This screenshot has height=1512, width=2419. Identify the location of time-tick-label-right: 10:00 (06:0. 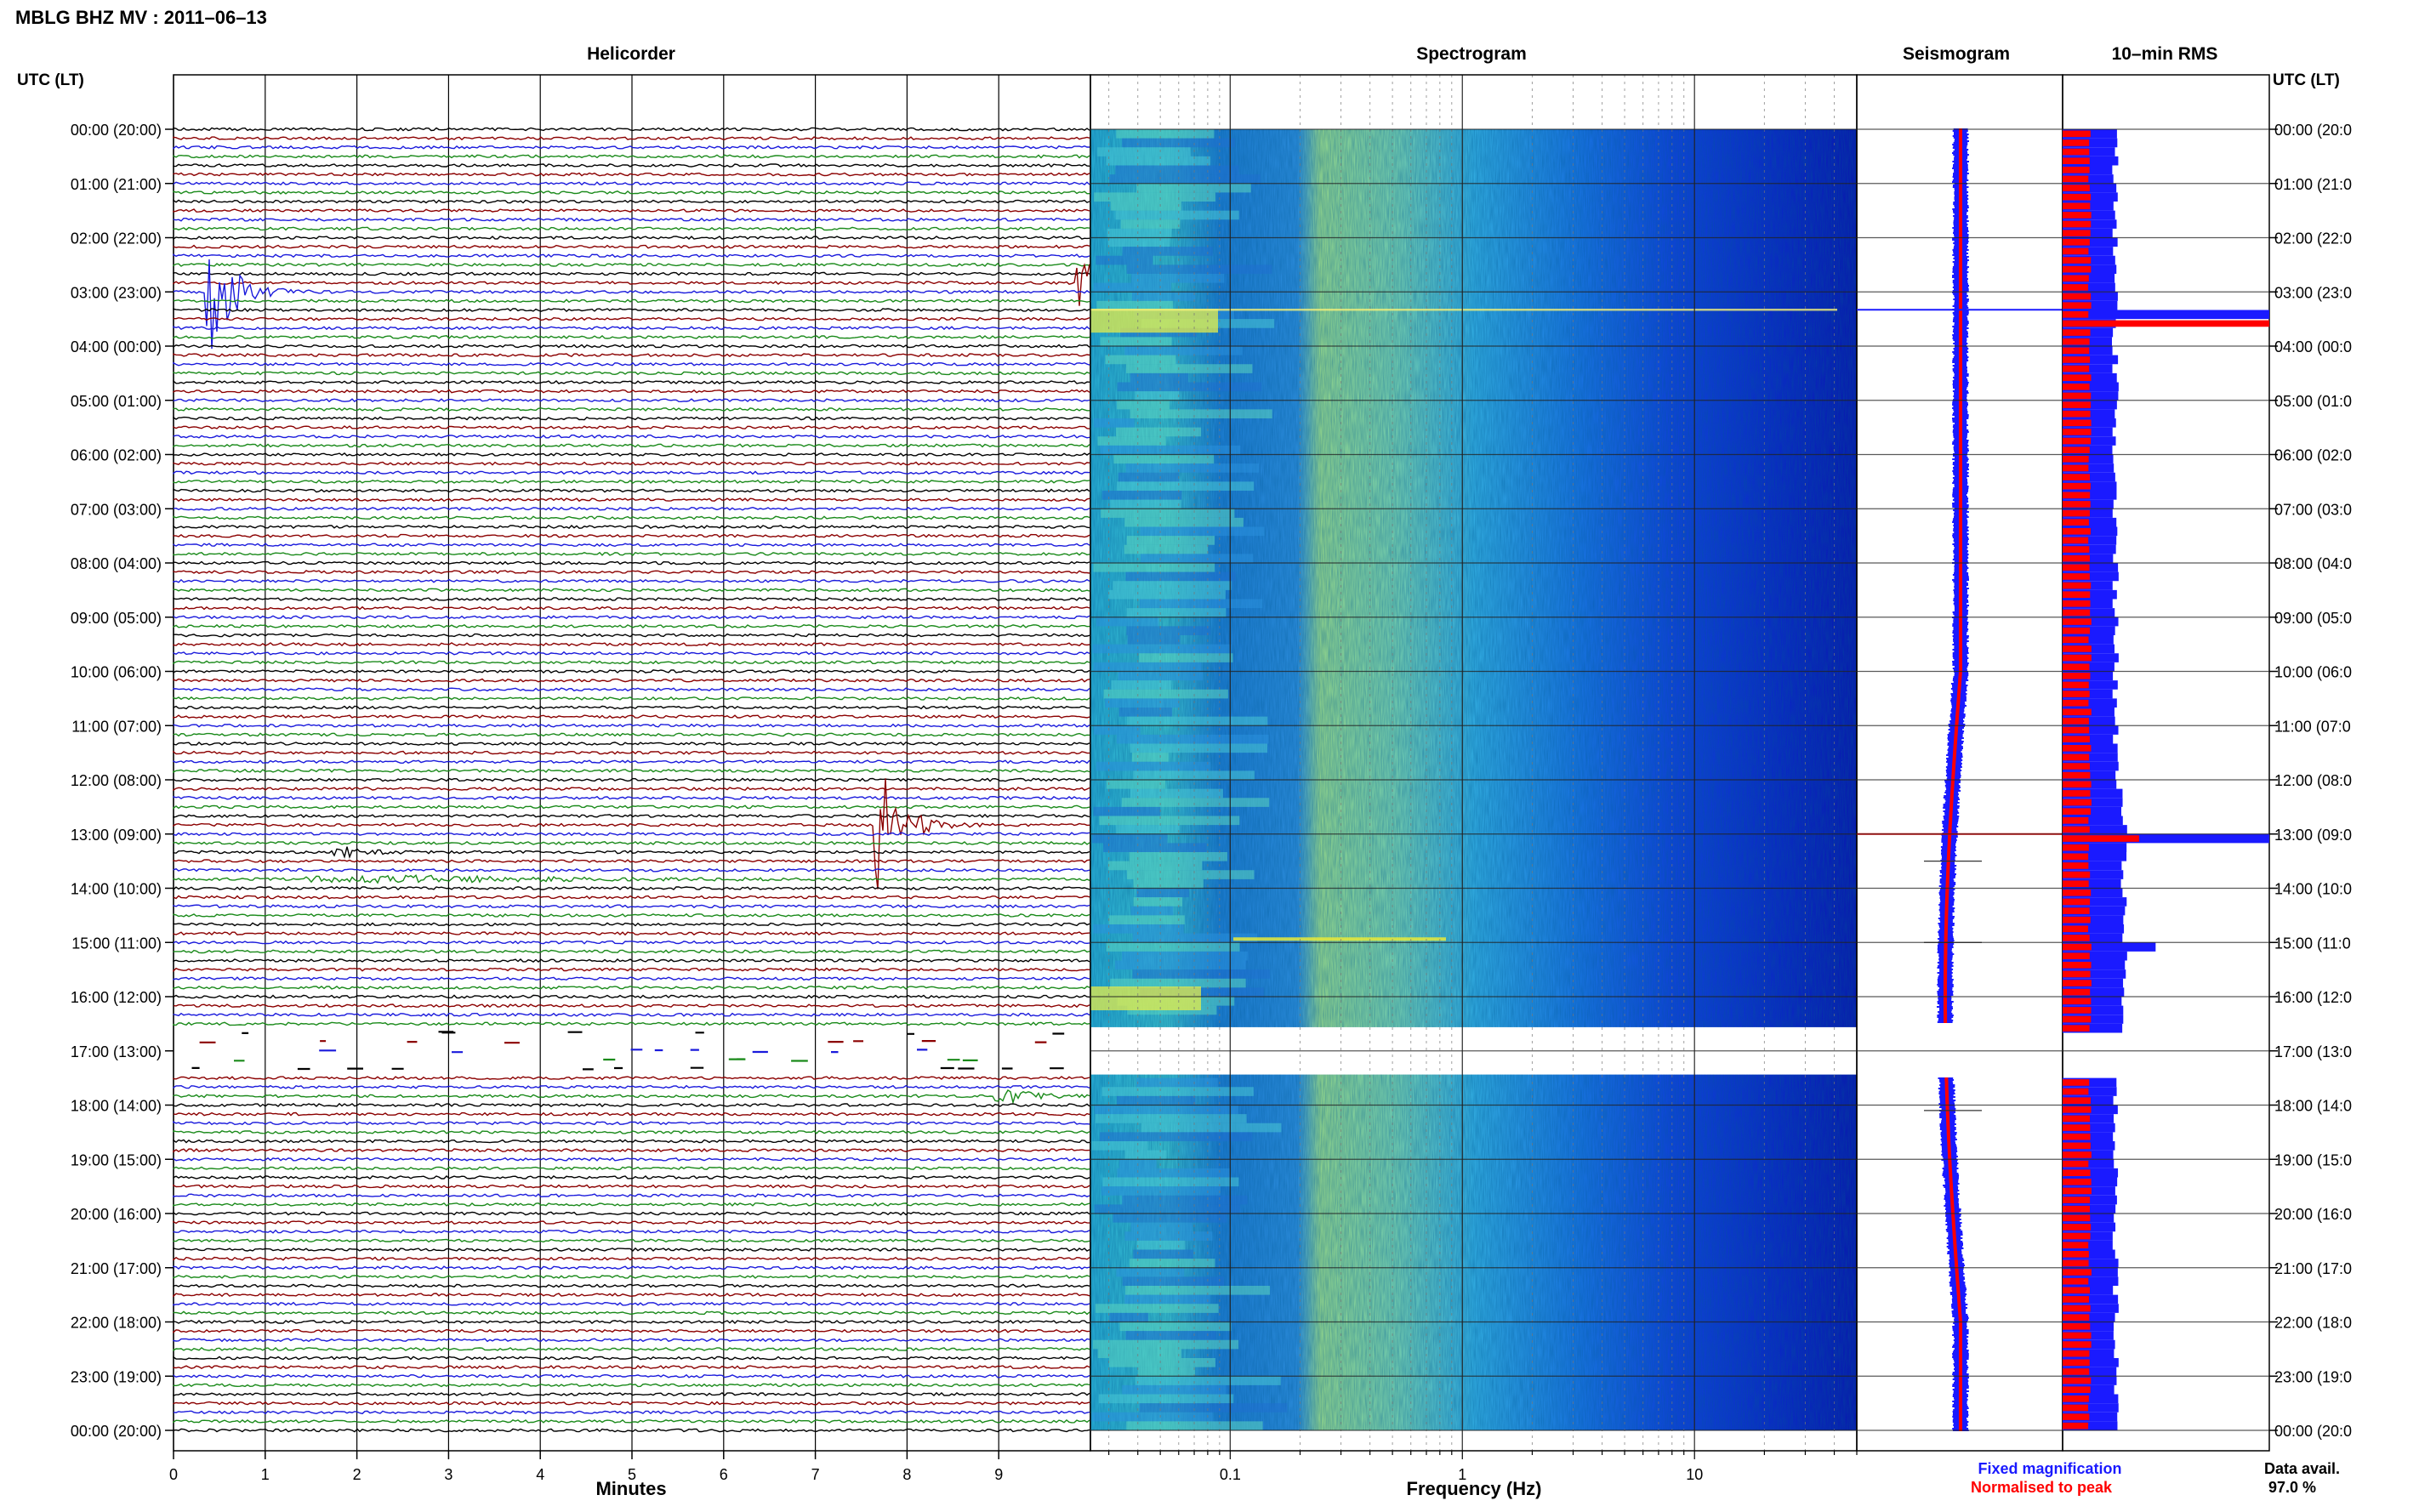
(2313, 672).